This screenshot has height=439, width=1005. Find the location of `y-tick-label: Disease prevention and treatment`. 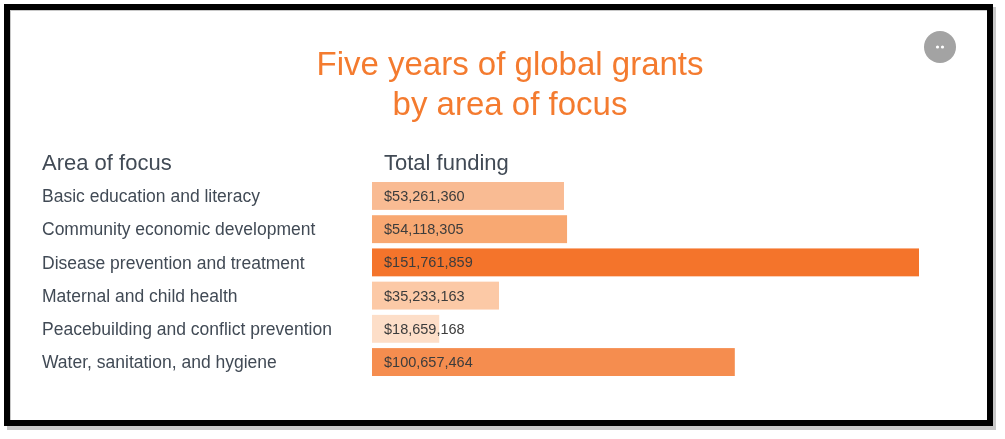

y-tick-label: Disease prevention and treatment is located at coordinates (173, 262).